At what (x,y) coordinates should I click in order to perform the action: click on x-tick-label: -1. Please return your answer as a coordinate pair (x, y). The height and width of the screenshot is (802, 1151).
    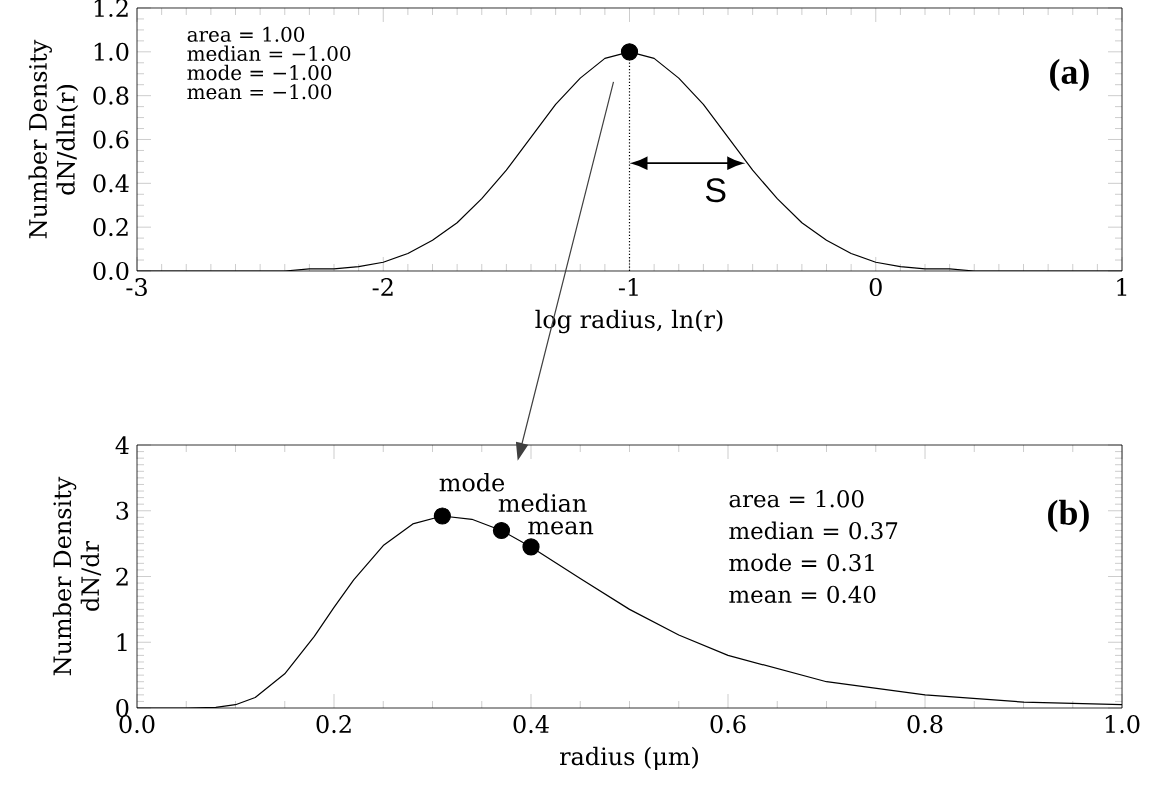
    Looking at the image, I should click on (628, 287).